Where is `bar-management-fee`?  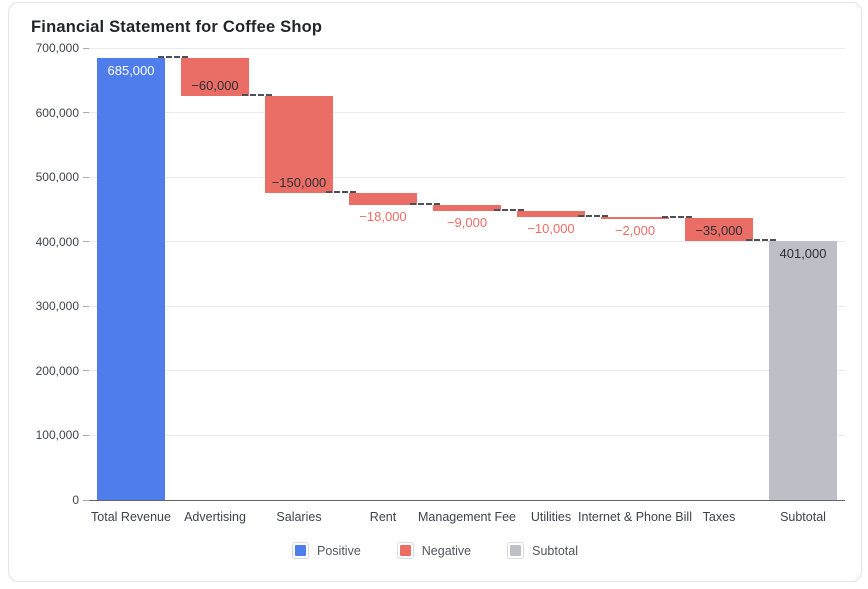
bar-management-fee is located at coordinates (467, 207).